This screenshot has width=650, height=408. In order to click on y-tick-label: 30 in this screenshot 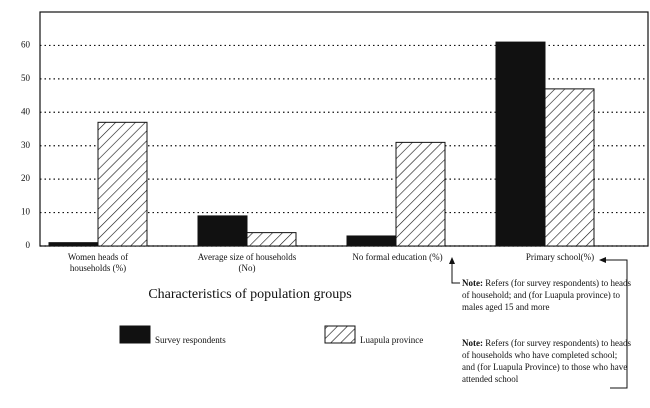, I will do `click(26, 145)`.